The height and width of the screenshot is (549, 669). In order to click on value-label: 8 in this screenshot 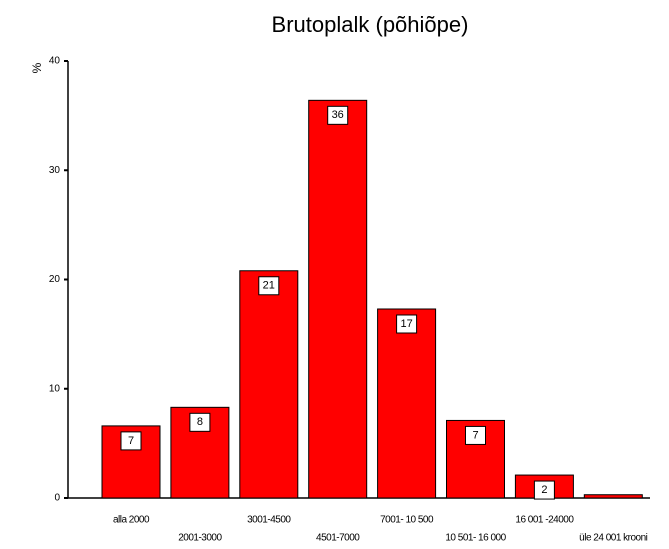, I will do `click(200, 422)`.